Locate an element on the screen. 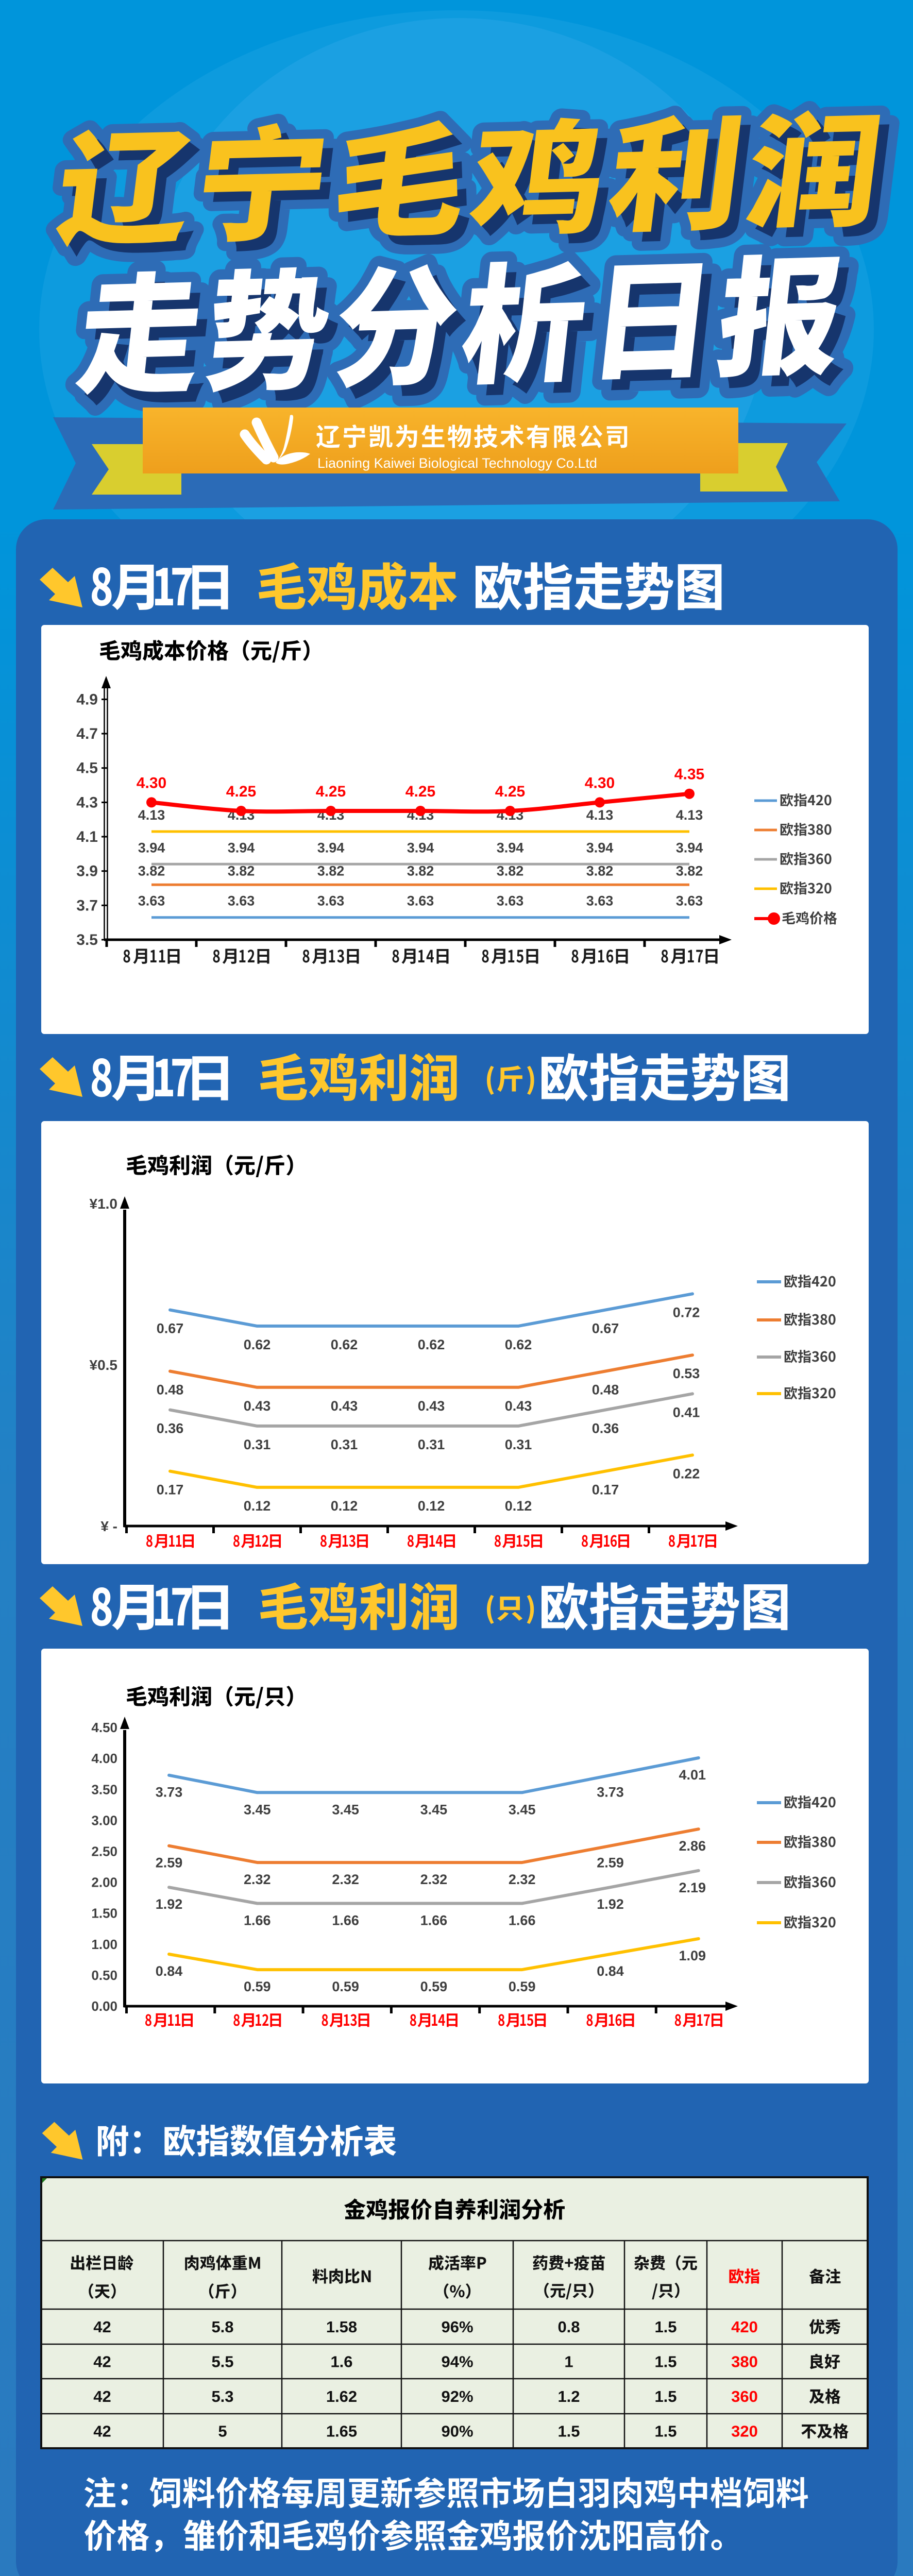 This screenshot has width=913, height=2576. svg-text: 1.62 is located at coordinates (342, 2396).